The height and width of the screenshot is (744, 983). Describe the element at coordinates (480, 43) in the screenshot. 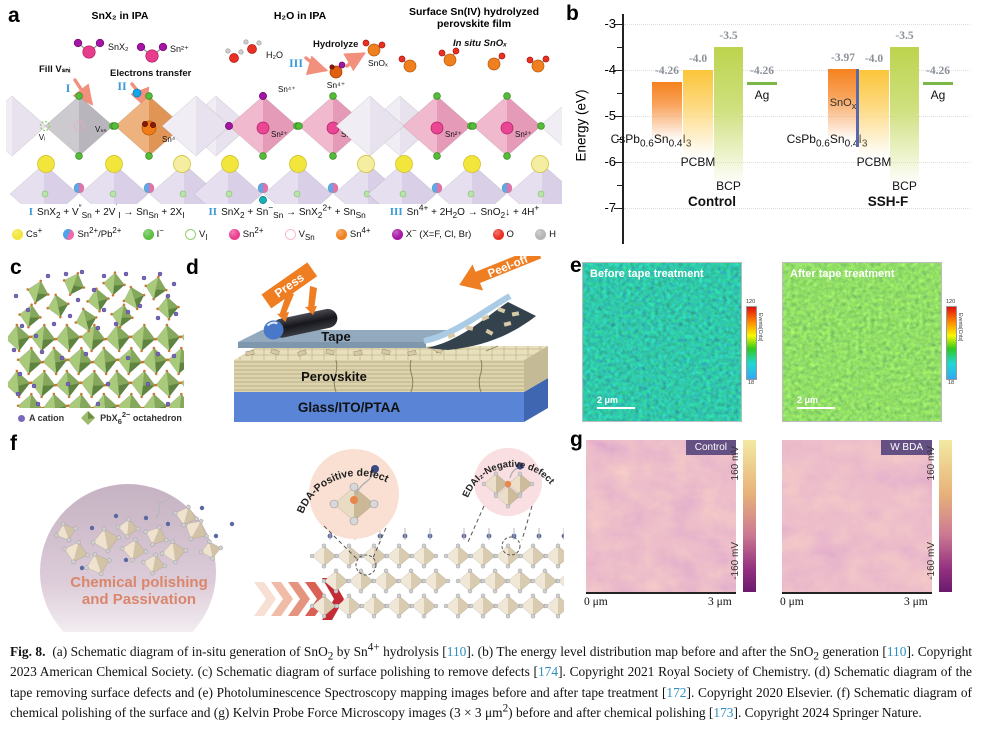

I see `svg-text: In situ SnOₓ` at that location.